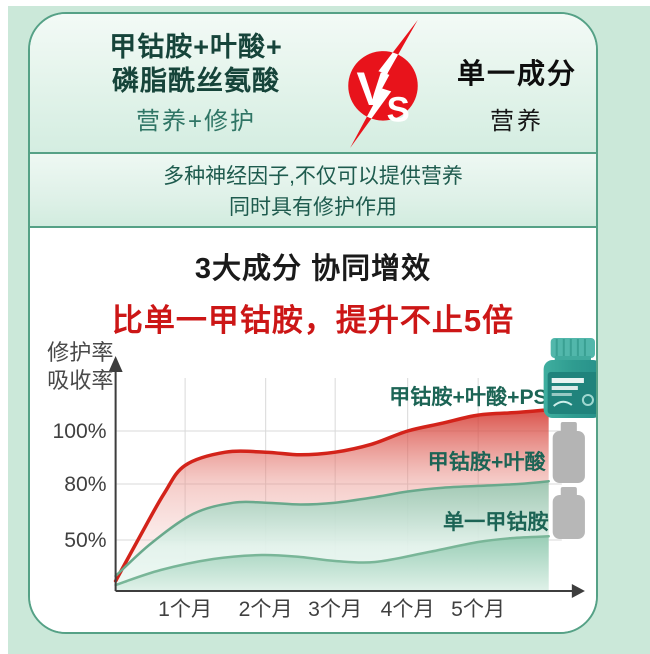 The image size is (650, 654). I want to click on right-ingredient-title: 单一成分, so click(516, 73).